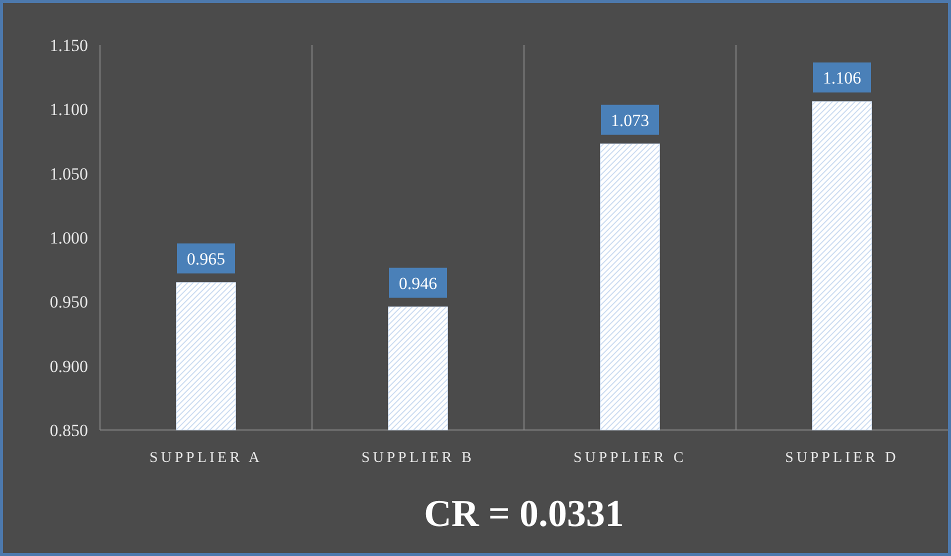 The height and width of the screenshot is (556, 951). I want to click on data-label: 1.106, so click(842, 78).